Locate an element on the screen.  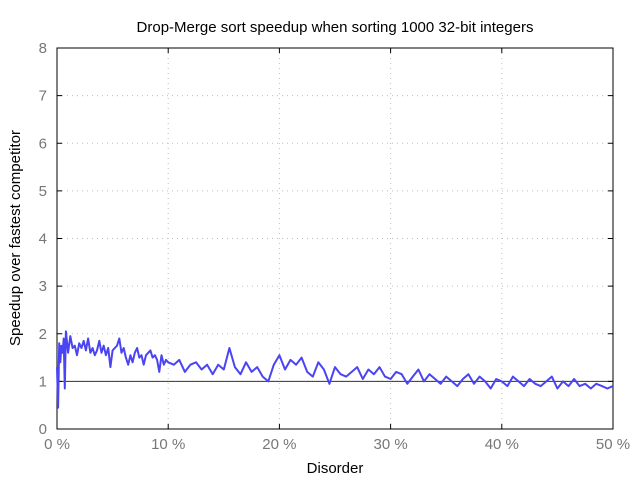
x-tick-label: 50 % is located at coordinates (613, 444).